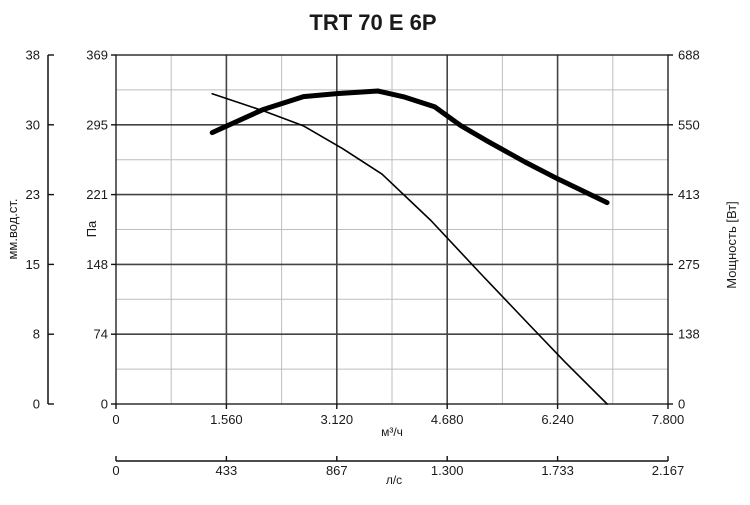 The image size is (750, 505). Describe the element at coordinates (33, 55) in the screenshot. I see `outer-left-tick-label: 38` at that location.